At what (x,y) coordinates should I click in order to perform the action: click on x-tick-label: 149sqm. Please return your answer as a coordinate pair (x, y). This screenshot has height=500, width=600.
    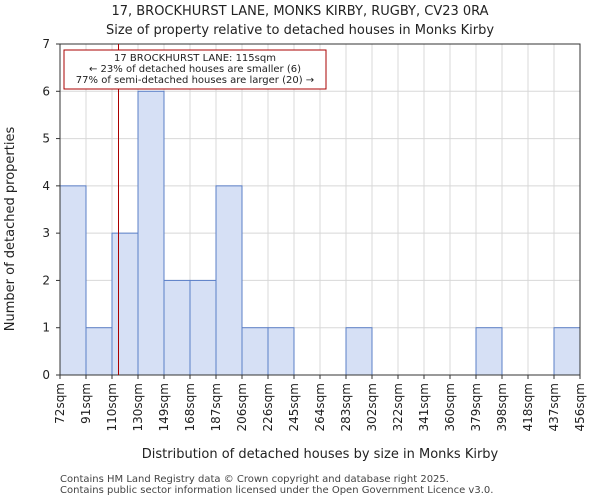
    Looking at the image, I should click on (164, 407).